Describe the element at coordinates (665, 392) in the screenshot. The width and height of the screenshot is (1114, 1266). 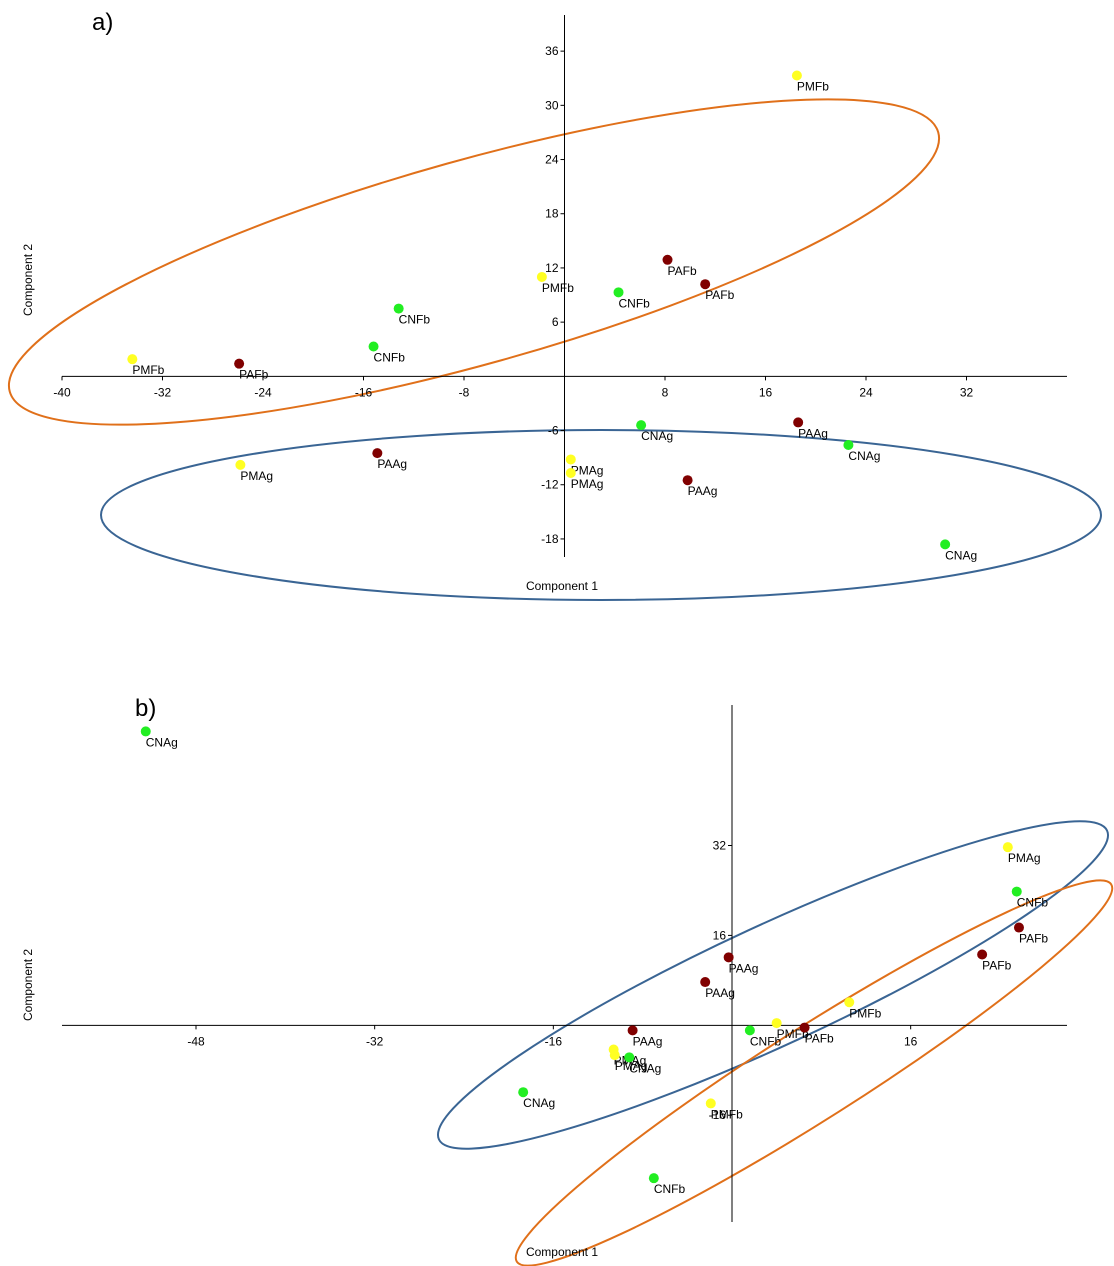
I see `x-tick-label: 8` at that location.